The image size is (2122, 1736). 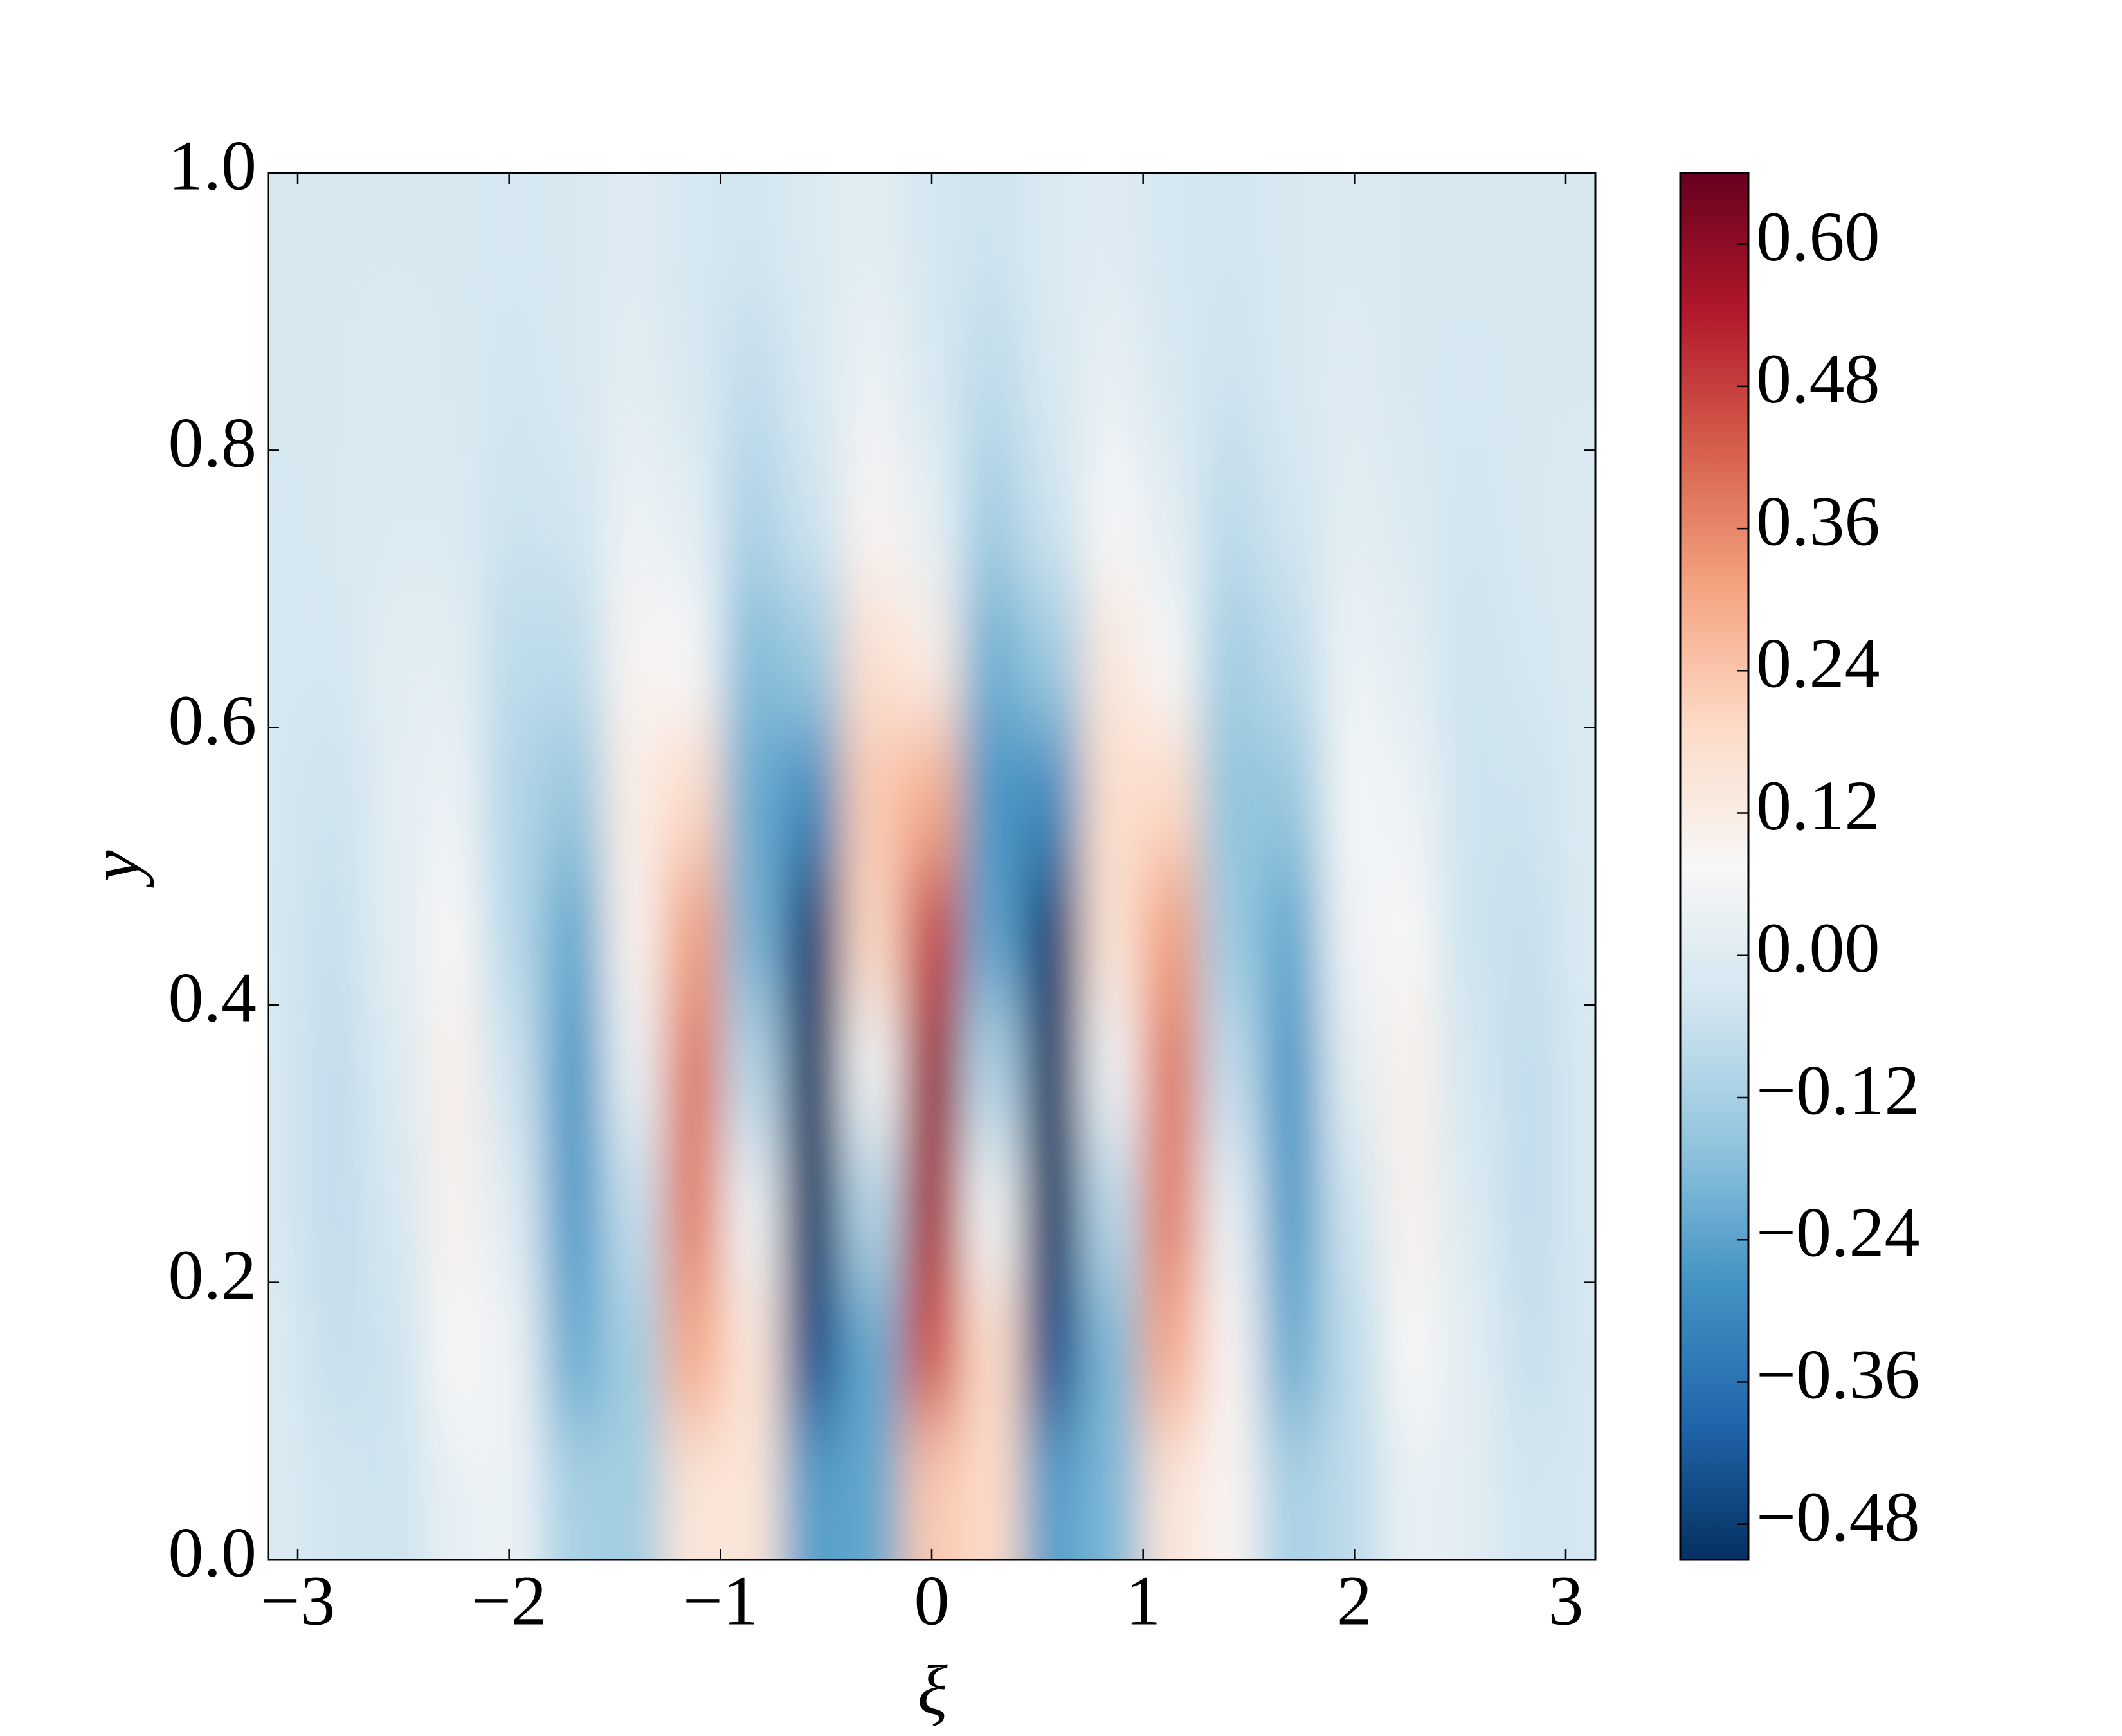 What do you see at coordinates (1838, 1090) in the screenshot?
I see `colorbar-tick-label: −0.12` at bounding box center [1838, 1090].